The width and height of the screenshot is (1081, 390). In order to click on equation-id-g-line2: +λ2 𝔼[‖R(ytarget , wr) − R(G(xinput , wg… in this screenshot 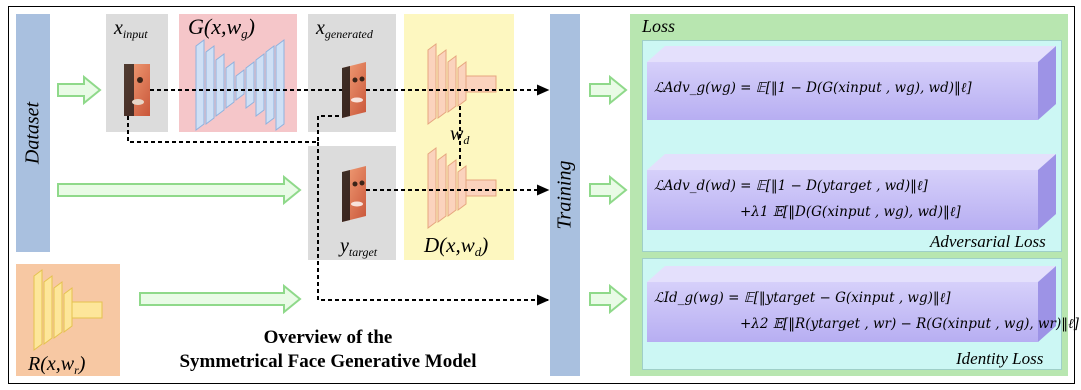, I will do `click(909, 324)`.